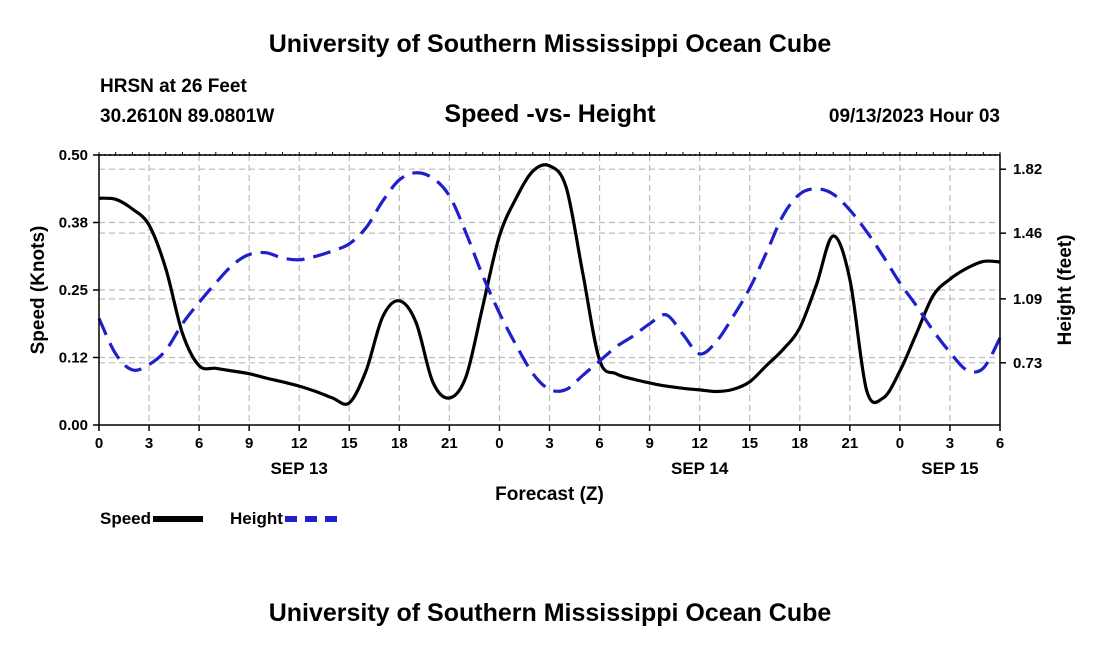 The height and width of the screenshot is (650, 1100). What do you see at coordinates (1027, 233) in the screenshot?
I see `y2-tick-label: 1.46` at bounding box center [1027, 233].